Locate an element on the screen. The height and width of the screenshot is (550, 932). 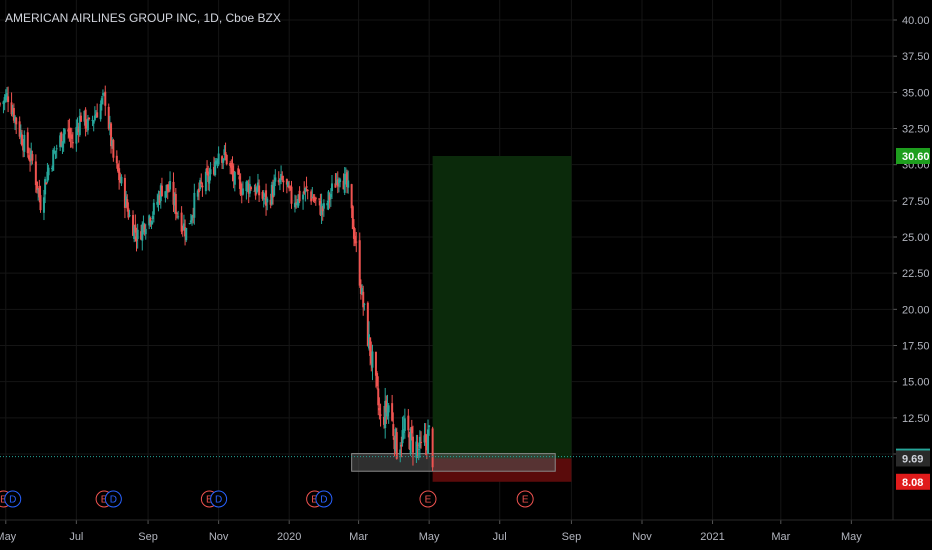
position-zones is located at coordinates (461, 318).